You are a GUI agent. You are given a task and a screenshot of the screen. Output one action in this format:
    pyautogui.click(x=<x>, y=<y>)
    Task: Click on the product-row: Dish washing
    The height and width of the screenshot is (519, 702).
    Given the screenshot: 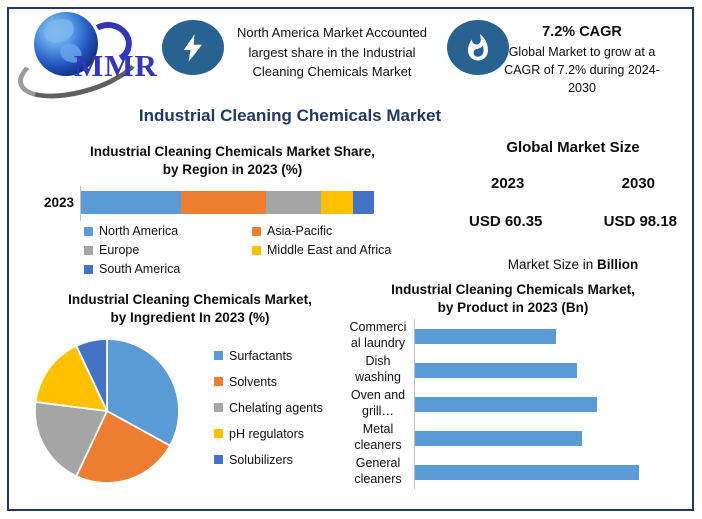 What is the action you would take?
    pyautogui.click(x=516, y=370)
    